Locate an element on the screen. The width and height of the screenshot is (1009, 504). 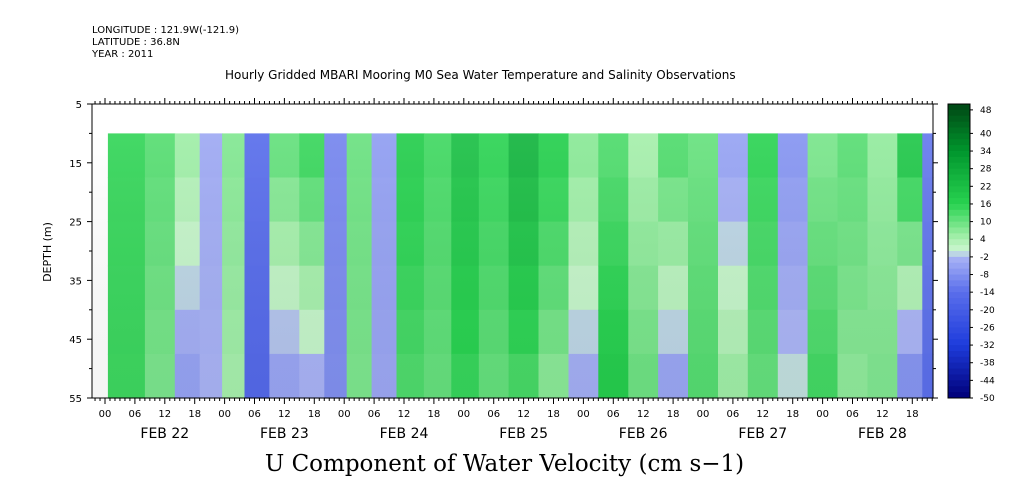
y-tick-label: 35 is located at coordinates (75, 281).